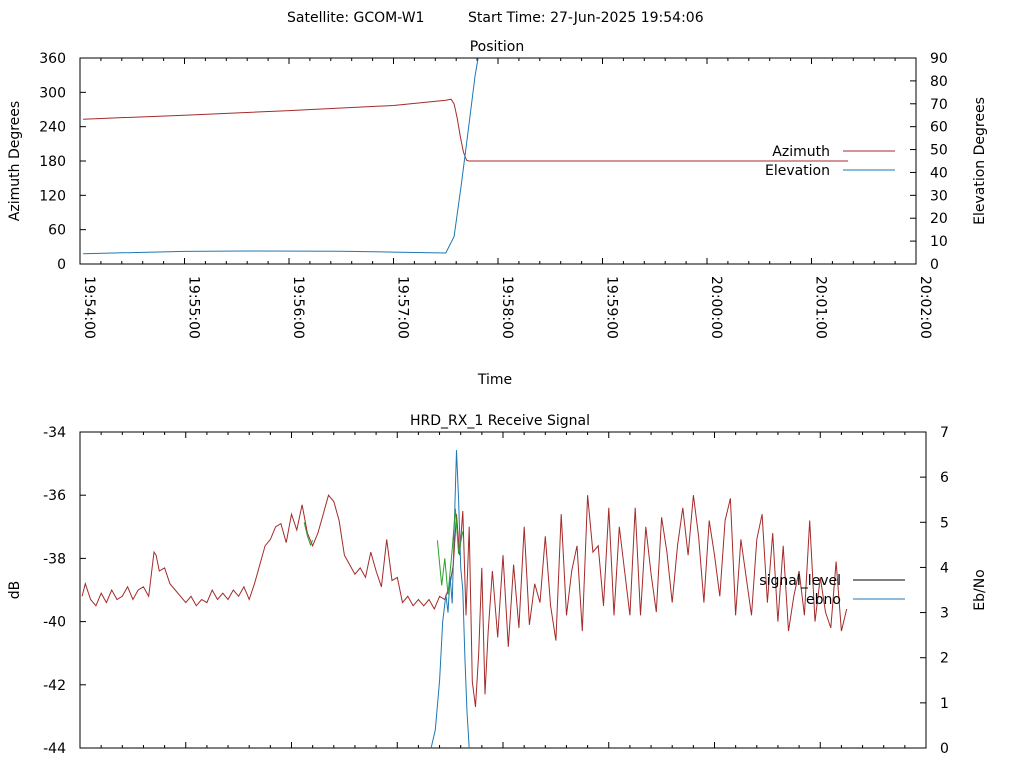 The image size is (1024, 768). Describe the element at coordinates (52, 196) in the screenshot. I see `position-y-tick-label: 120` at that location.